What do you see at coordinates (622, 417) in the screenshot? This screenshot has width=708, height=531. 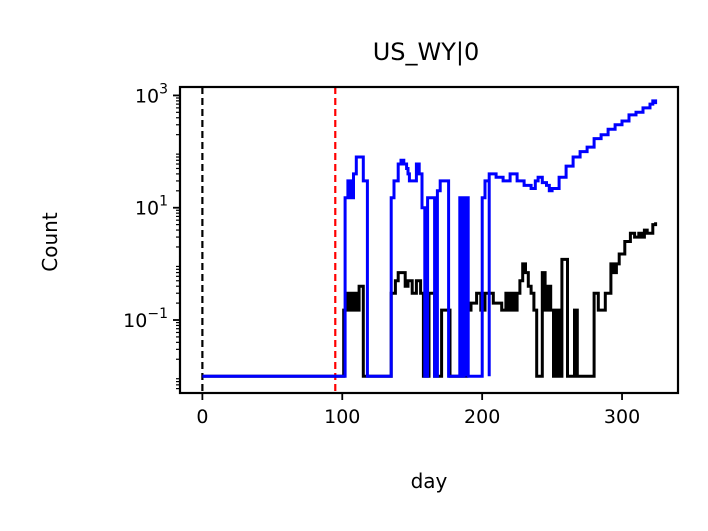 I see `x-tick-label: 300` at bounding box center [622, 417].